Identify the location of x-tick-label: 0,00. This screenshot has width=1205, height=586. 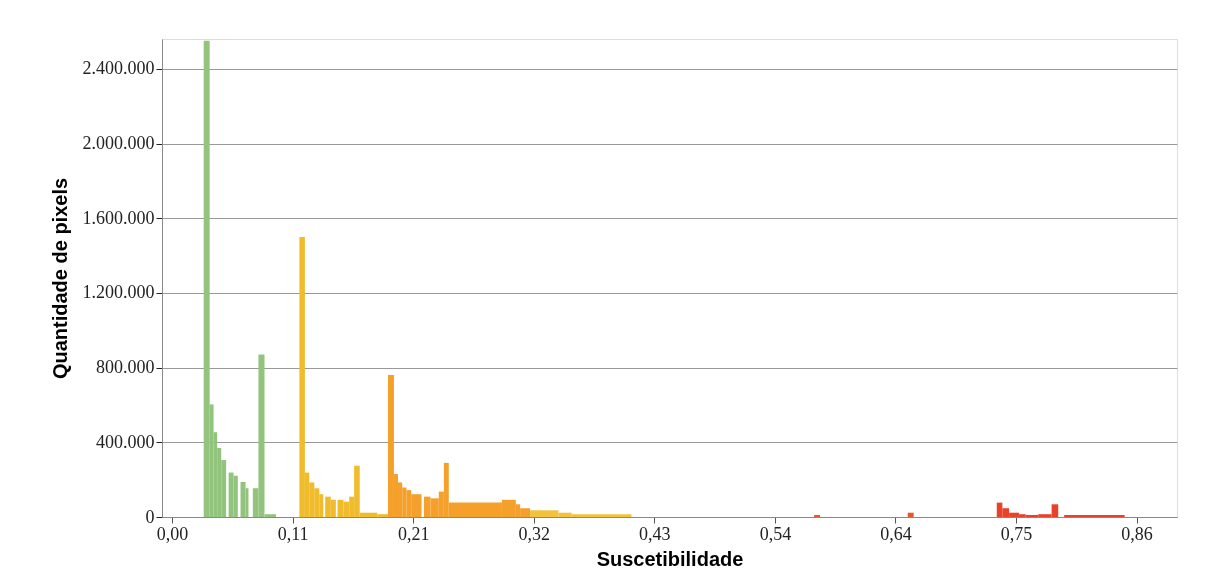
(172, 533).